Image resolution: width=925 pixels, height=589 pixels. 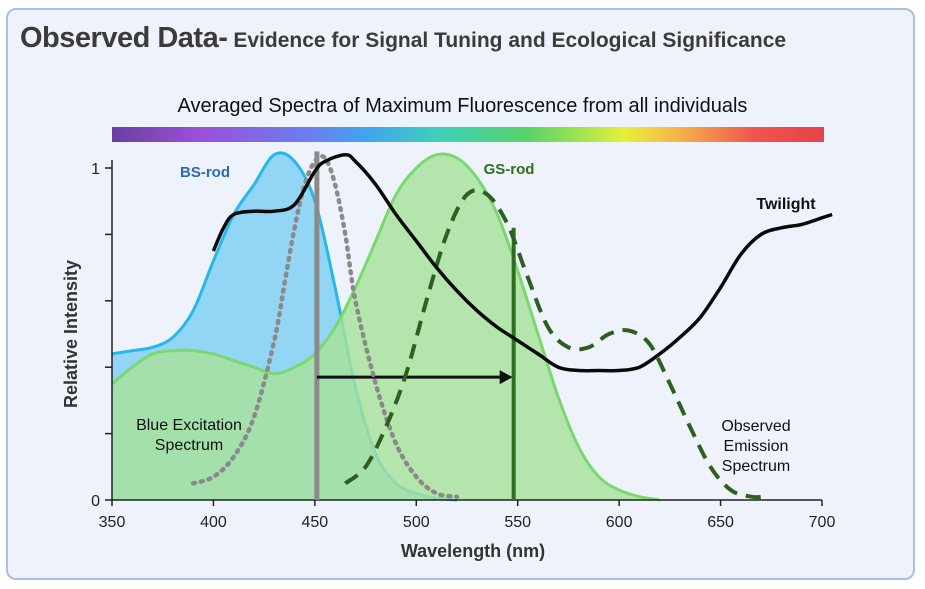 What do you see at coordinates (720, 522) in the screenshot?
I see `x-tick-label: 650` at bounding box center [720, 522].